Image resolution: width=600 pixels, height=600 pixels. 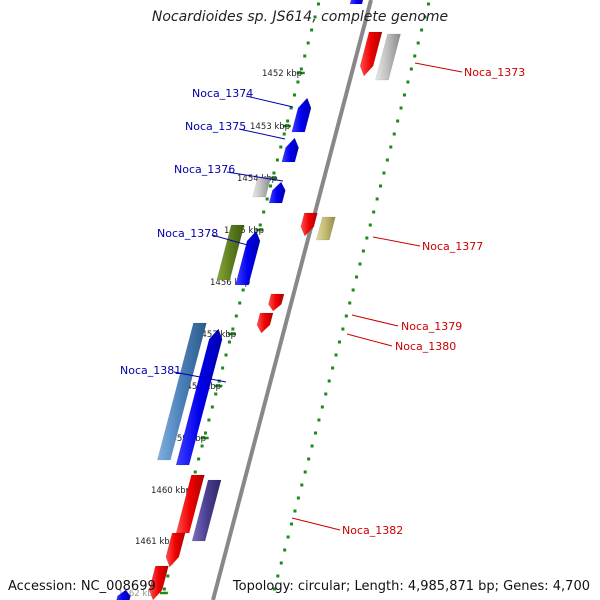 I want to click on gene-label-noca-1378: Noca_1378, so click(x=187, y=233).